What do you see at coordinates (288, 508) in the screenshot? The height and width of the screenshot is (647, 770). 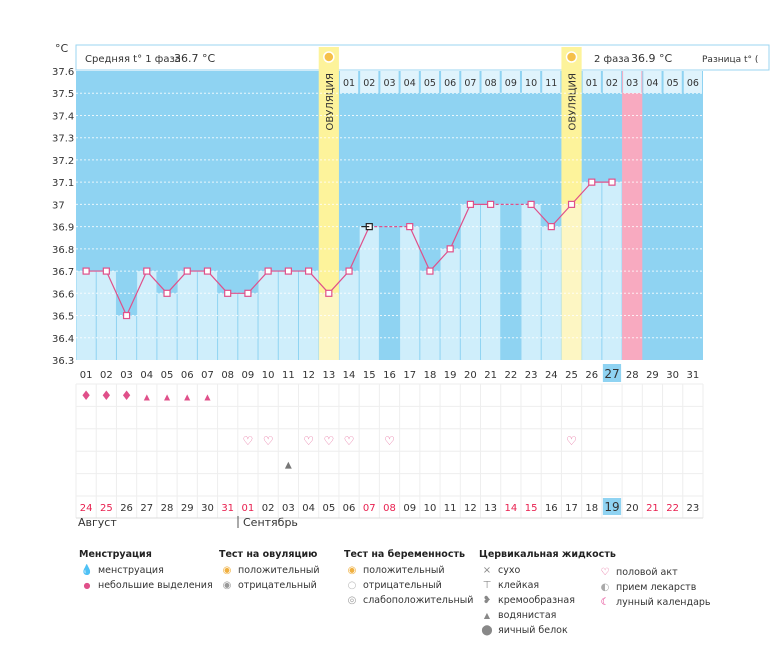 I see `calendar-date-label: 03` at bounding box center [288, 508].